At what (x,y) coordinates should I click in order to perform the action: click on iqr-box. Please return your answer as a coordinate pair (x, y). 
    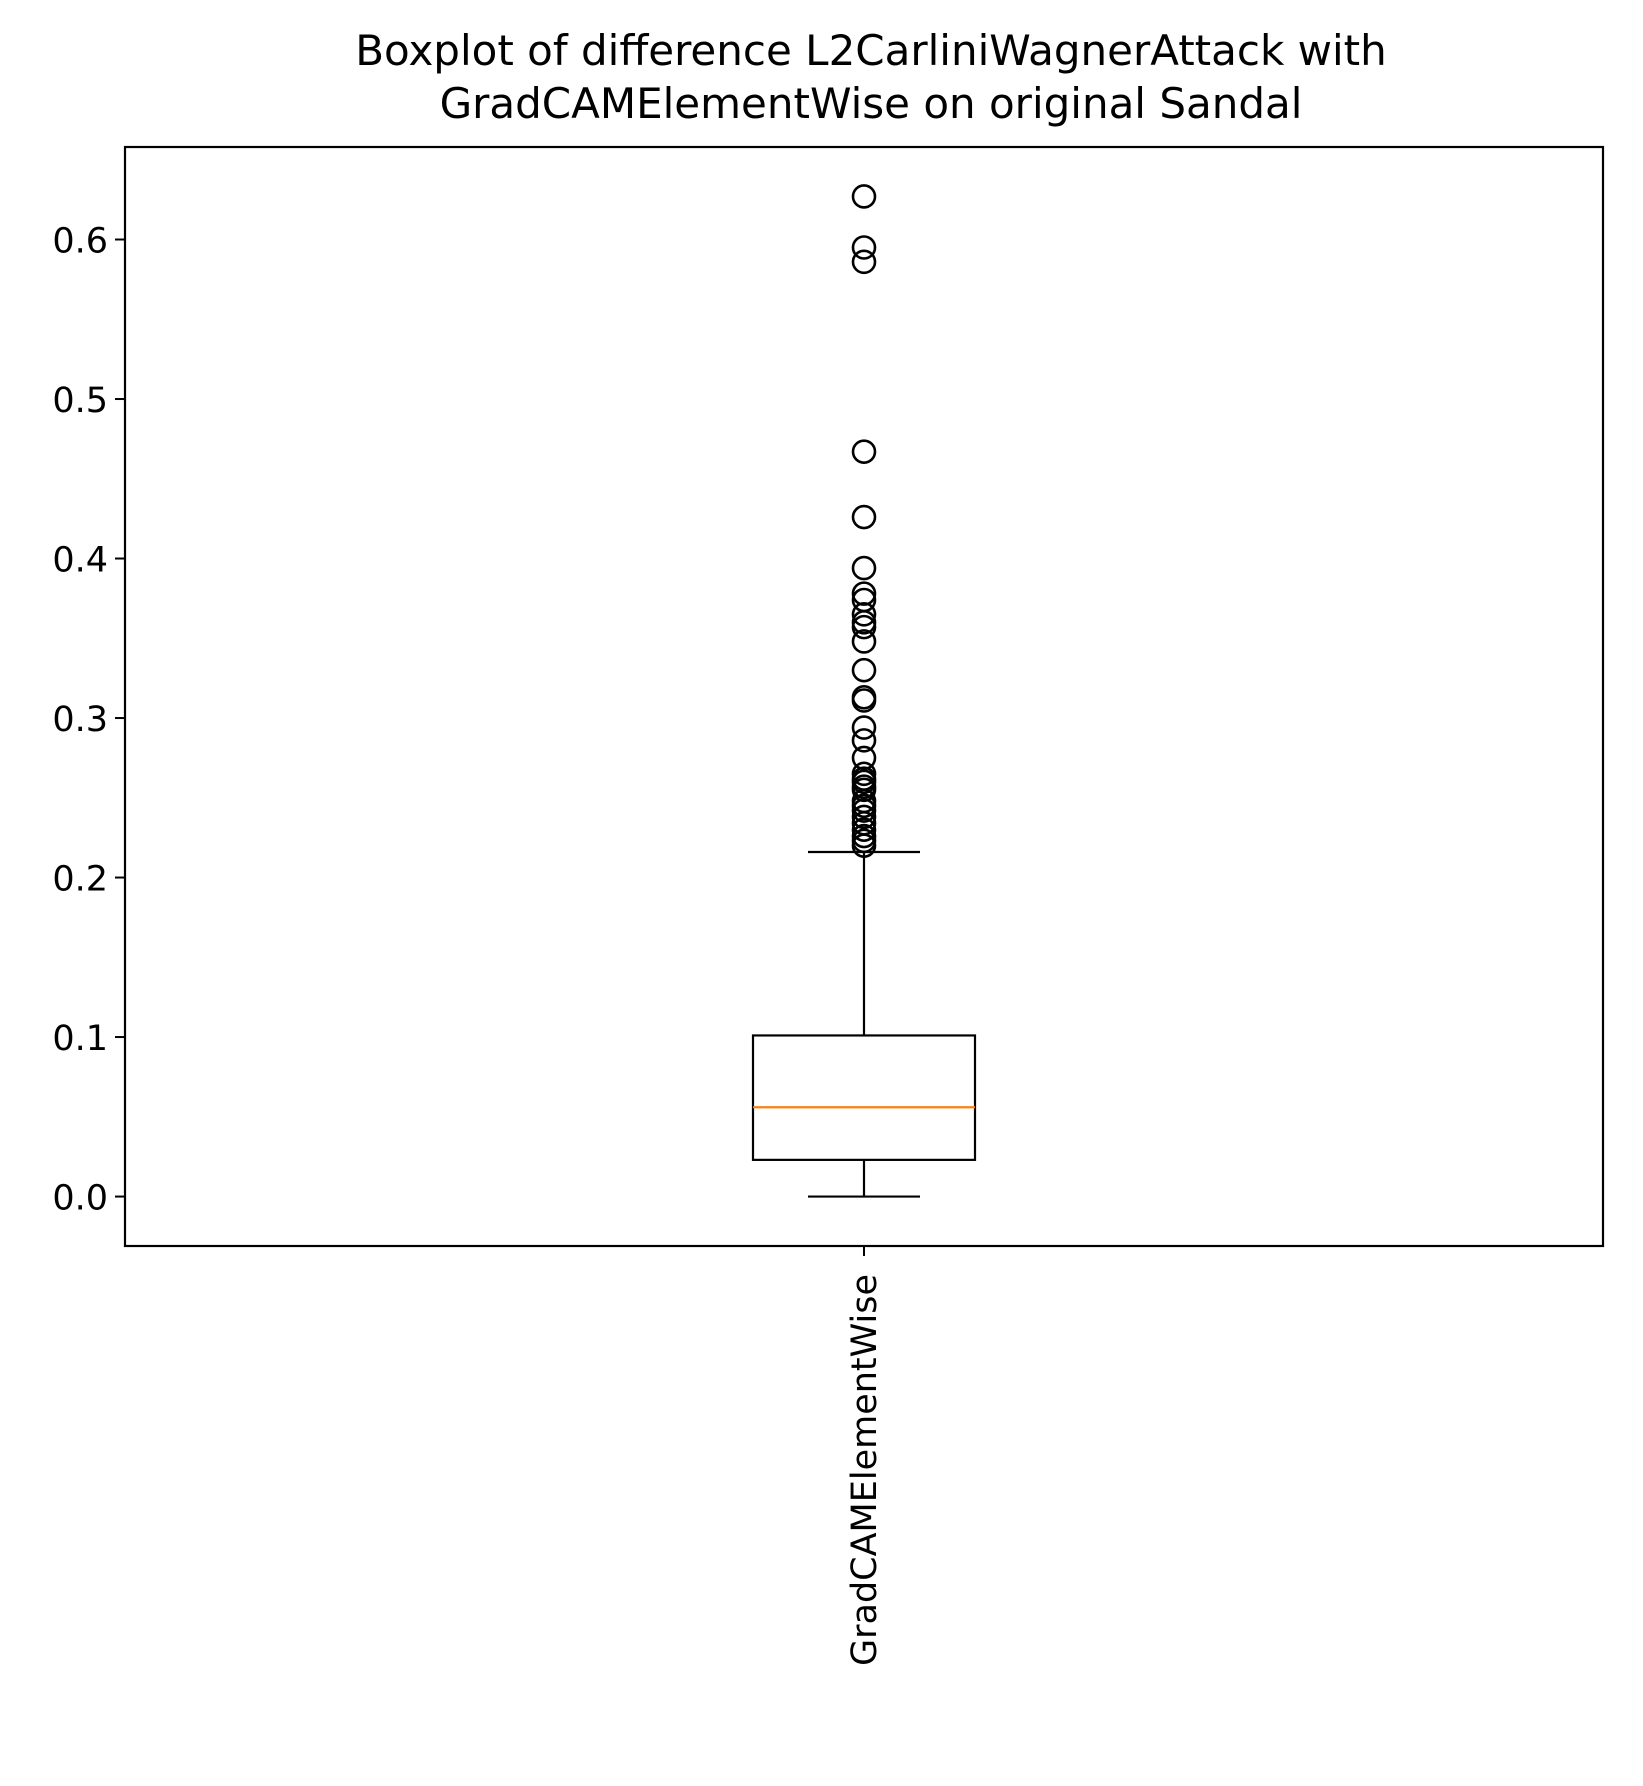
    Looking at the image, I should click on (864, 1097).